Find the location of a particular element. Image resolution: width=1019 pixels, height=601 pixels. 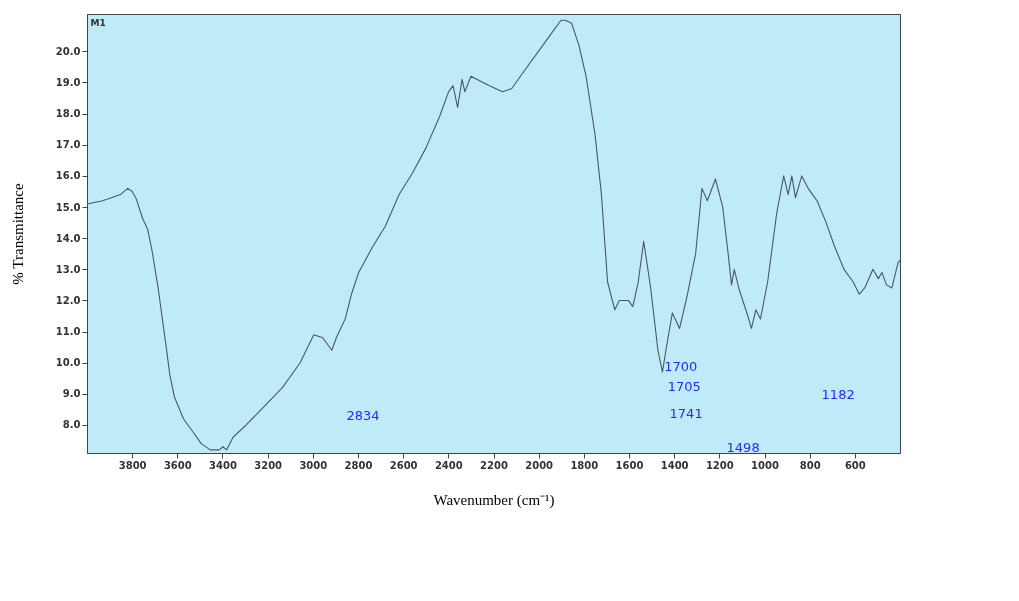

annotation: 1182 is located at coordinates (838, 395).